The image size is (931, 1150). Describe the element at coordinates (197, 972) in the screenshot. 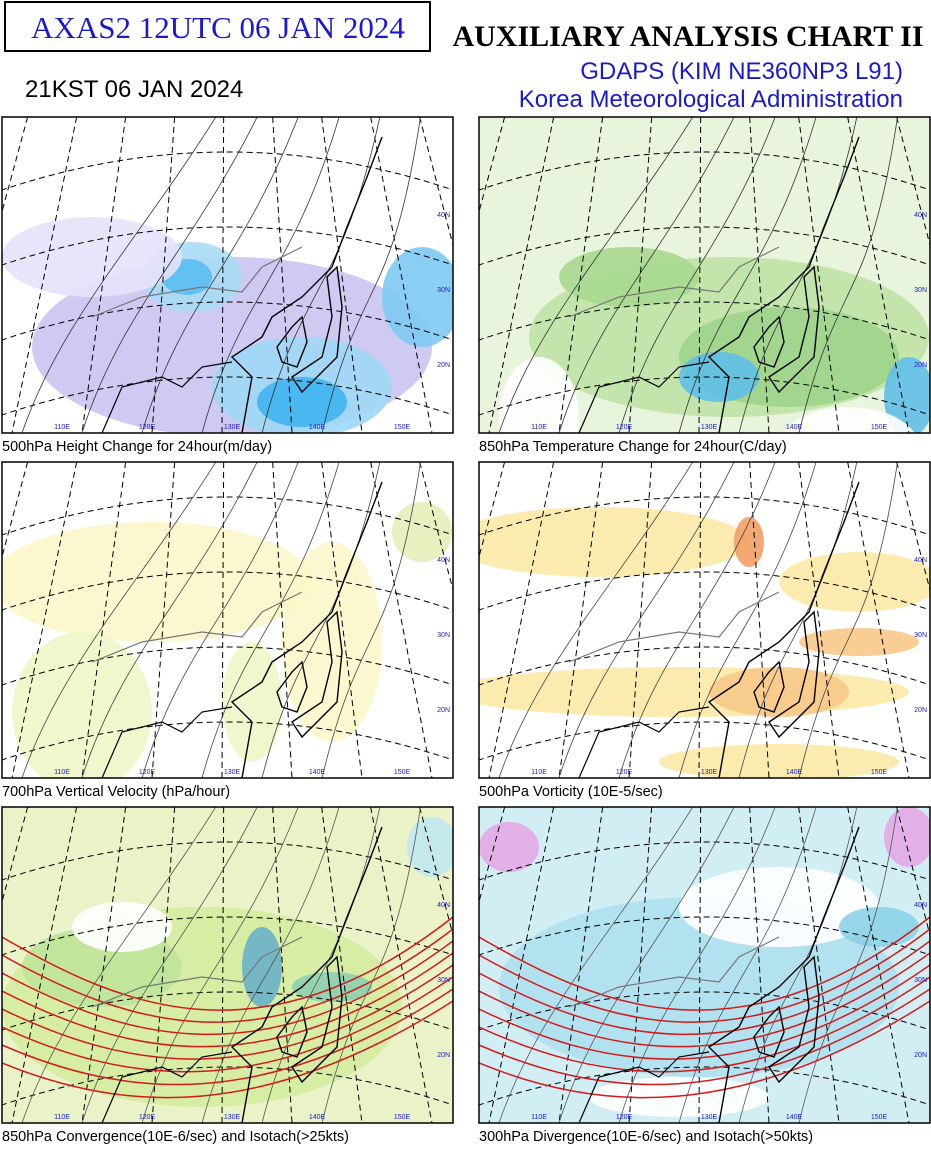

I see `border-line` at that location.